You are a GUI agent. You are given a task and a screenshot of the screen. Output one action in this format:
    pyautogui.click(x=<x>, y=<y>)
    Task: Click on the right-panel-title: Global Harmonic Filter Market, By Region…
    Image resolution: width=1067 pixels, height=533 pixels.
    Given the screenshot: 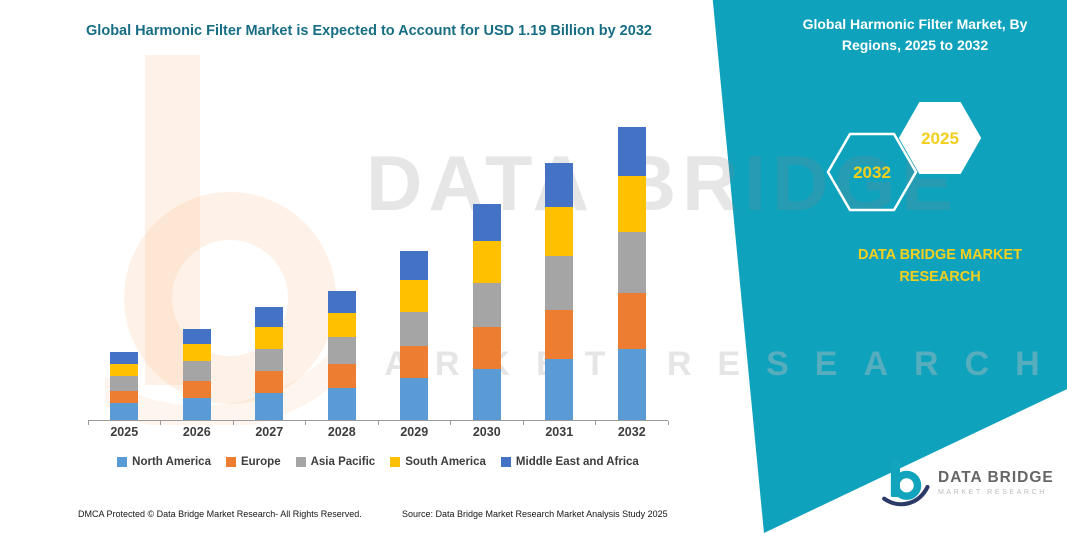 What is the action you would take?
    pyautogui.click(x=915, y=34)
    